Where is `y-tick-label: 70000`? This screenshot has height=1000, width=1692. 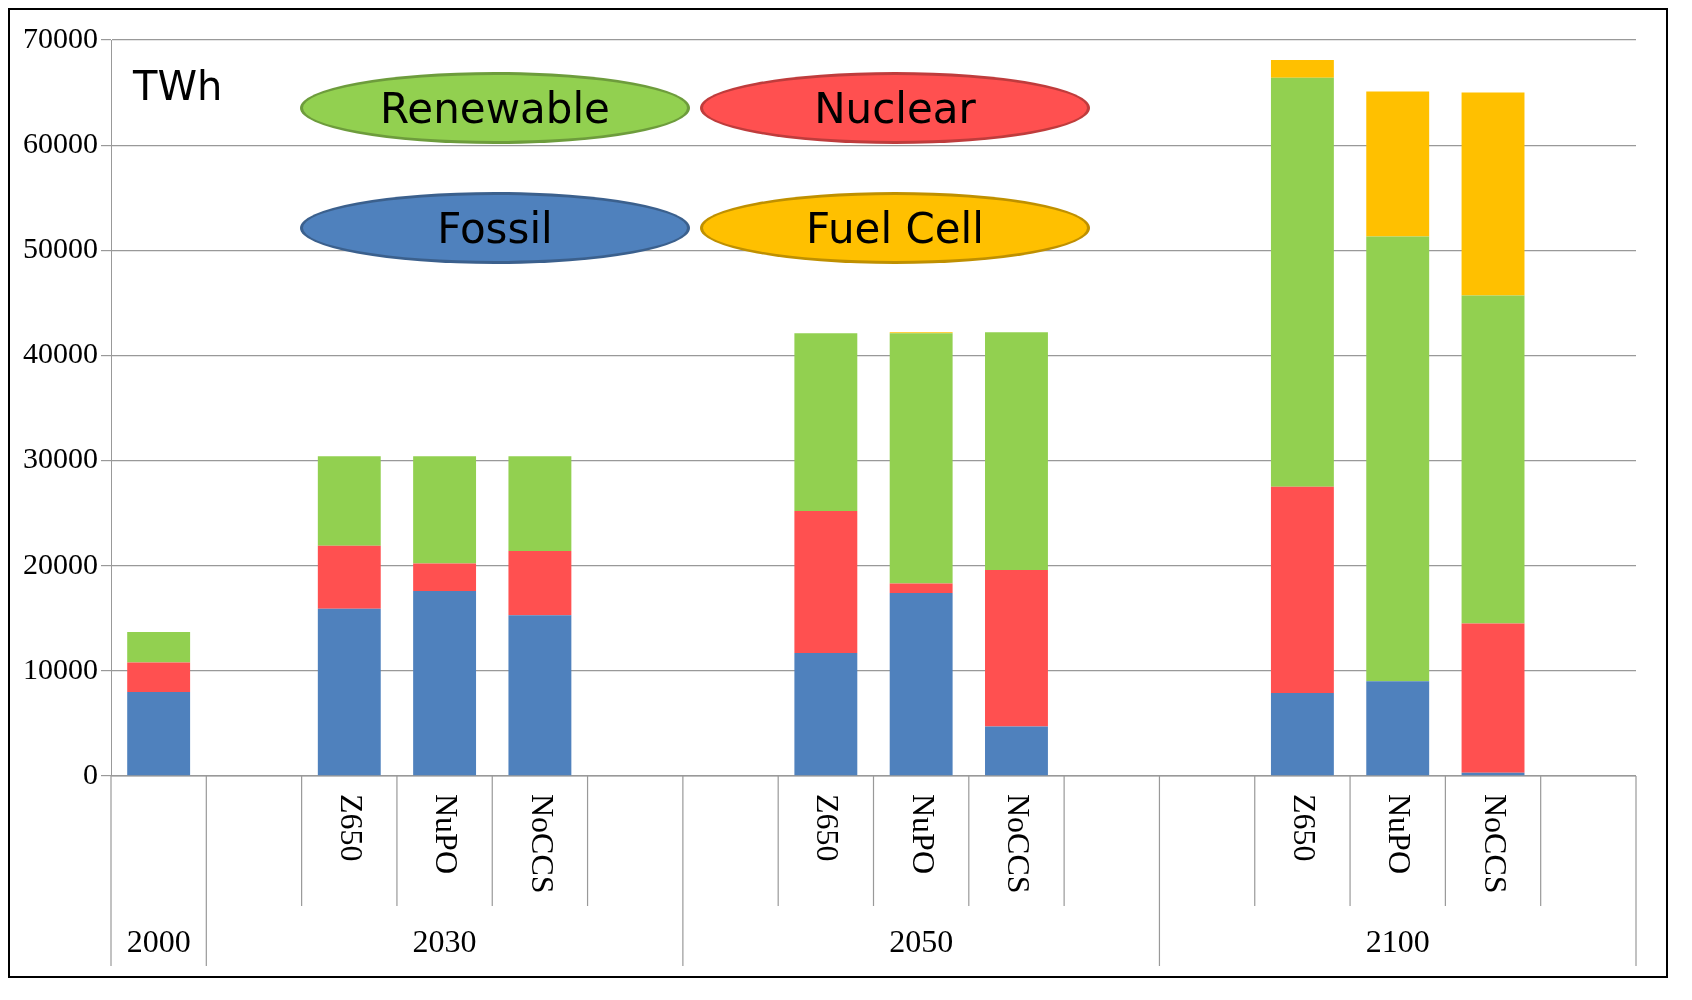
y-tick-label: 70000 is located at coordinates (60, 37).